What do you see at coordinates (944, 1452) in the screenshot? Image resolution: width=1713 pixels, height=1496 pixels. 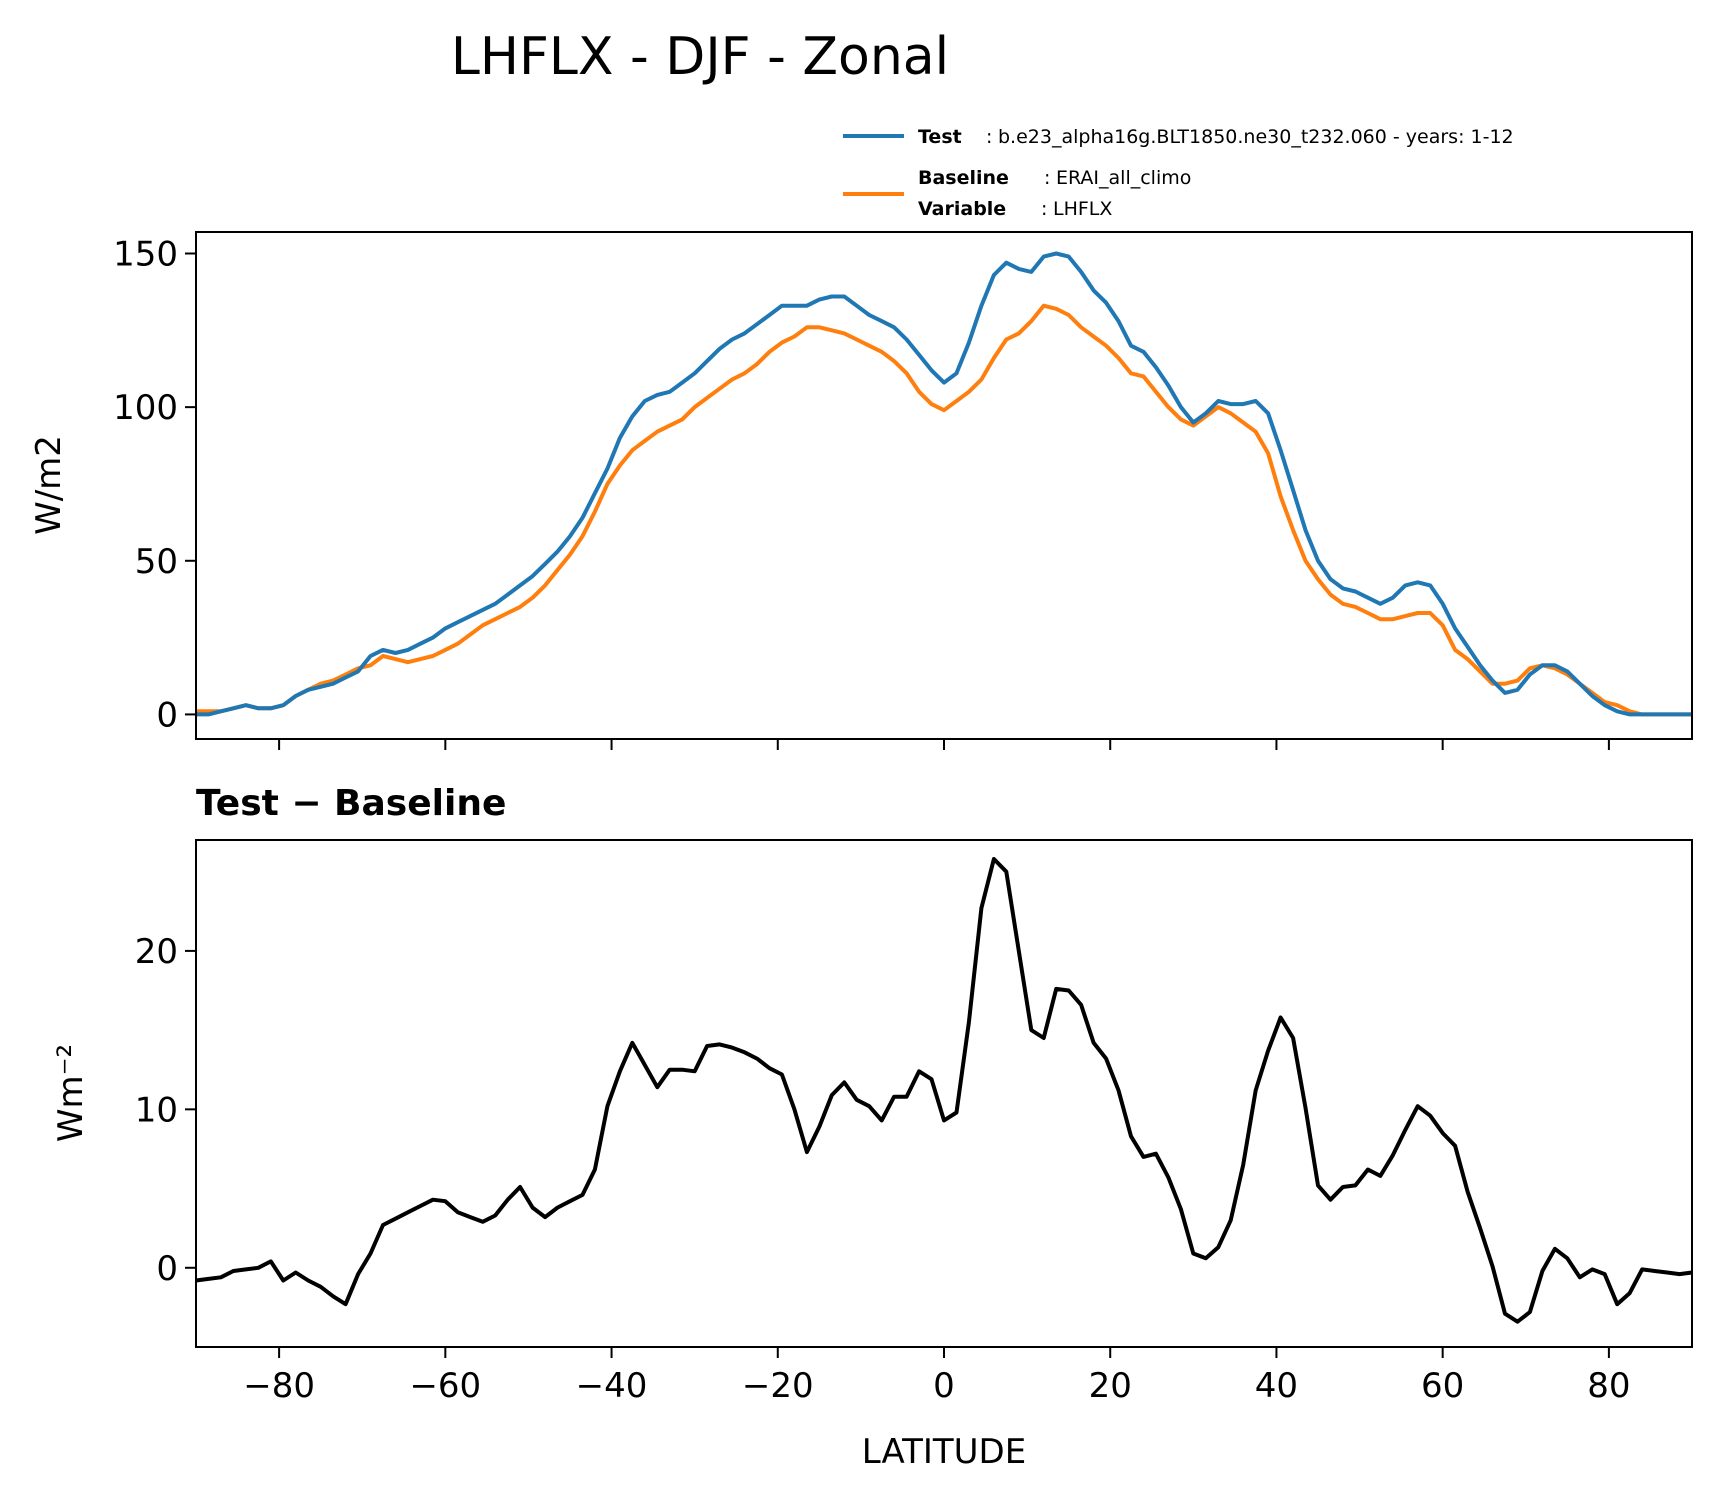 I see `x-axis-label: LATITUDE` at bounding box center [944, 1452].